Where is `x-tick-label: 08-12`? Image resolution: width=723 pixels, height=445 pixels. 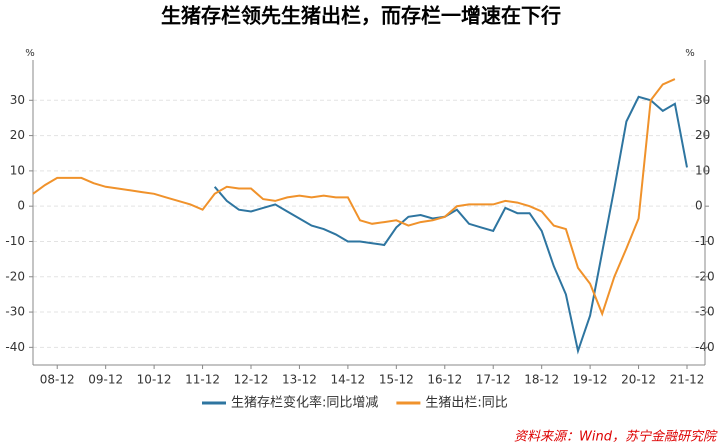
x-tick-label: 08-12 is located at coordinates (57, 380).